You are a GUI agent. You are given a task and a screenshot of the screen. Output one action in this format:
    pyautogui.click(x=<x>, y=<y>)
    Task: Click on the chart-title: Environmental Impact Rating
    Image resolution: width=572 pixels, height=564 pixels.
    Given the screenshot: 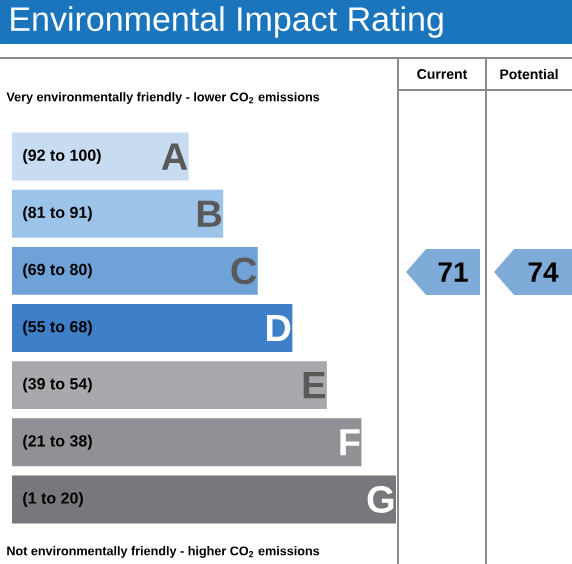 What is the action you would take?
    pyautogui.click(x=227, y=22)
    